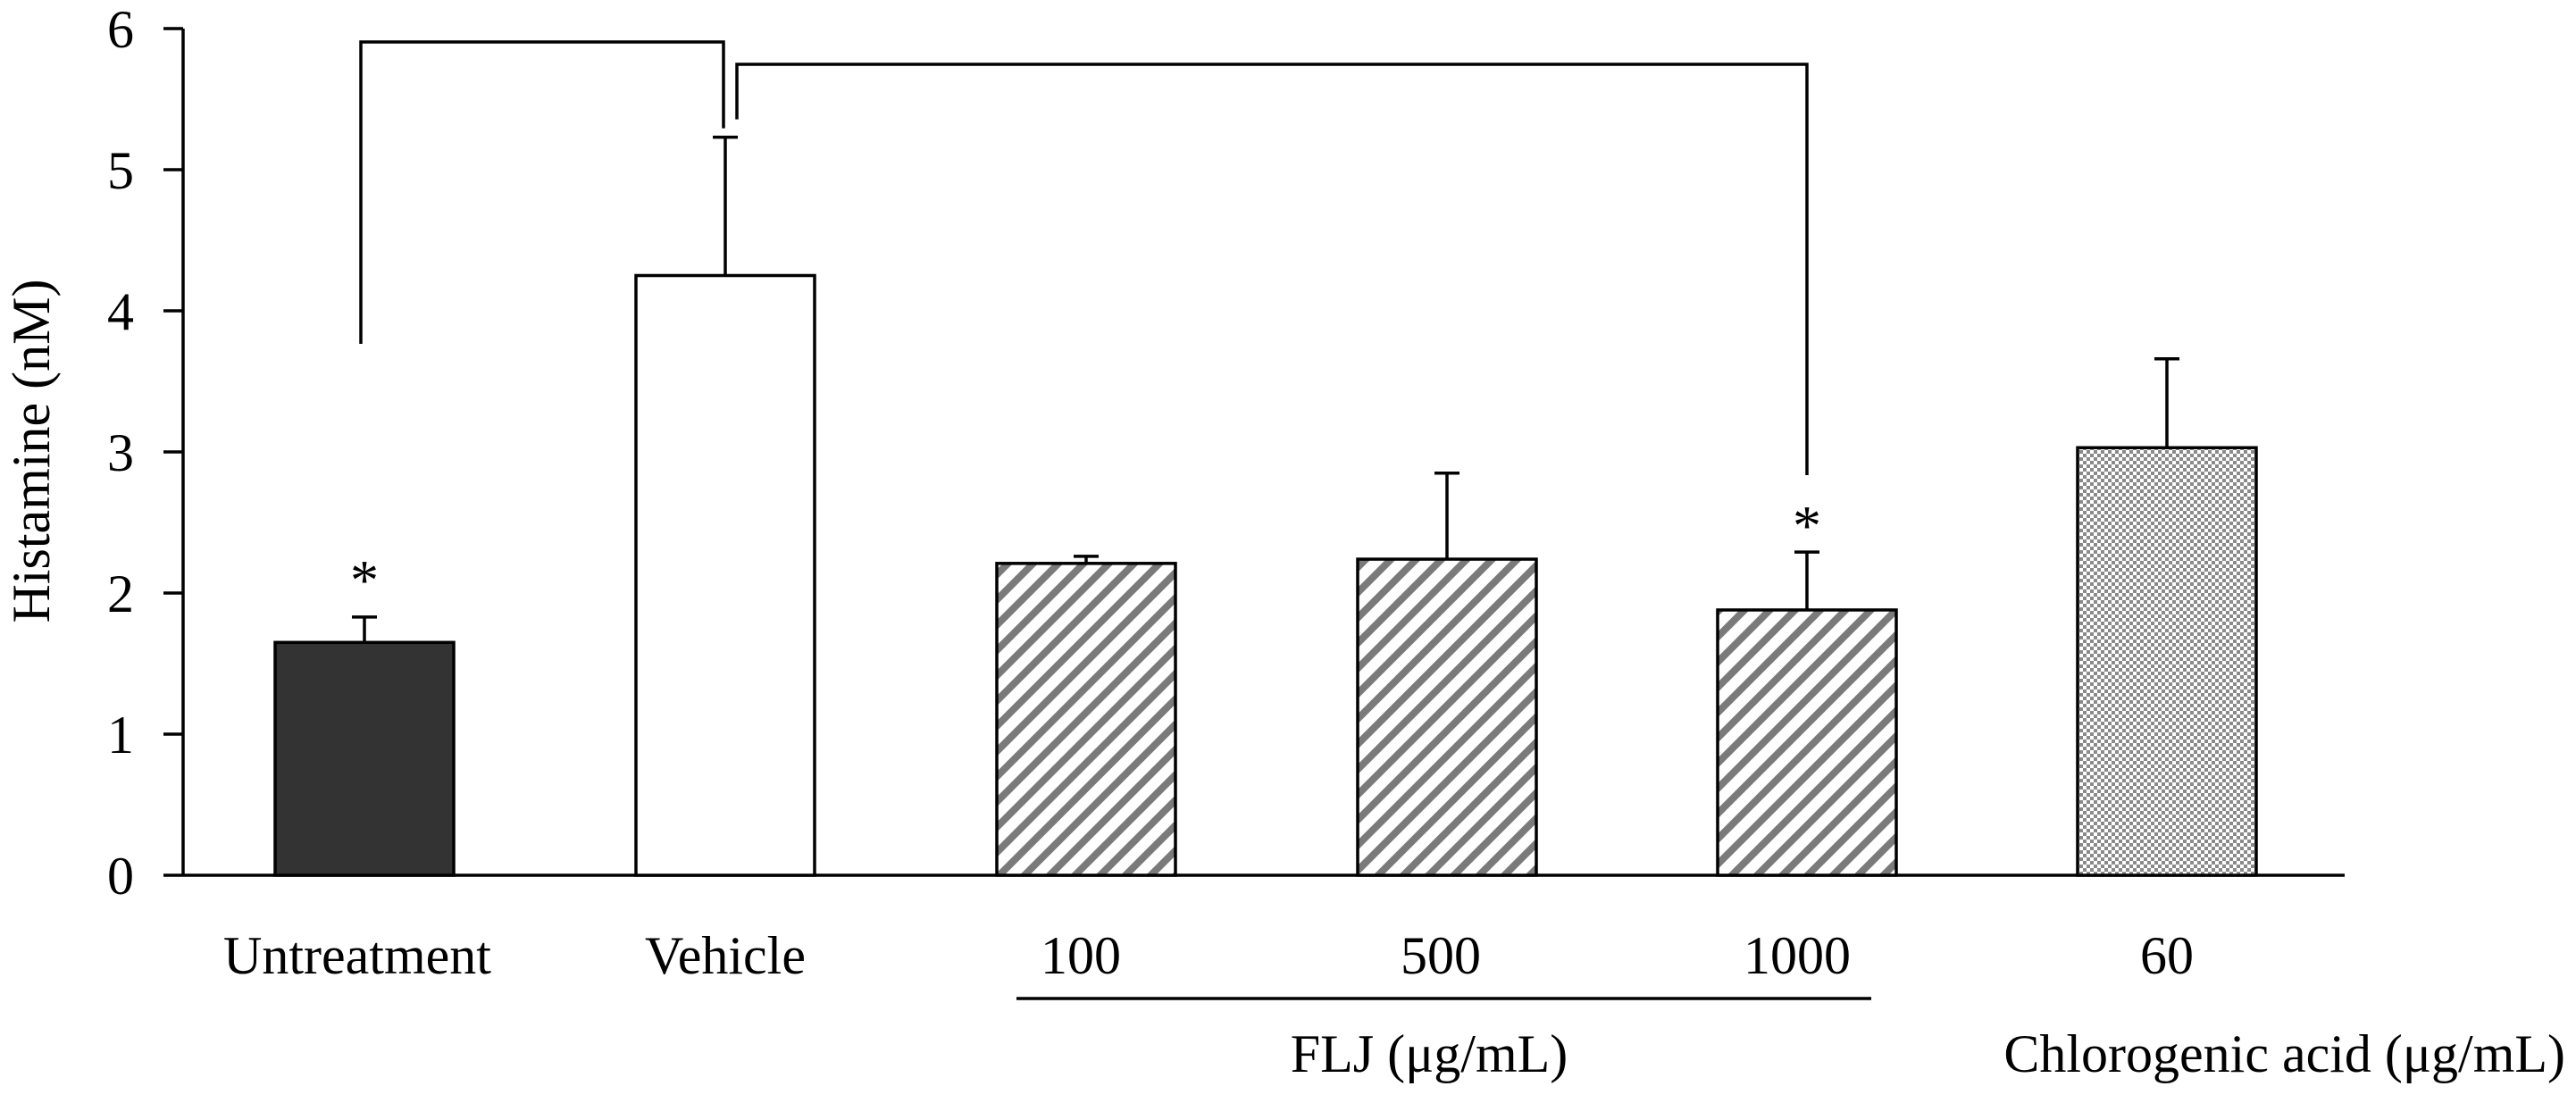 This screenshot has height=1103, width=2576. I want to click on y-axis-title: Histamine (nM), so click(32, 451).